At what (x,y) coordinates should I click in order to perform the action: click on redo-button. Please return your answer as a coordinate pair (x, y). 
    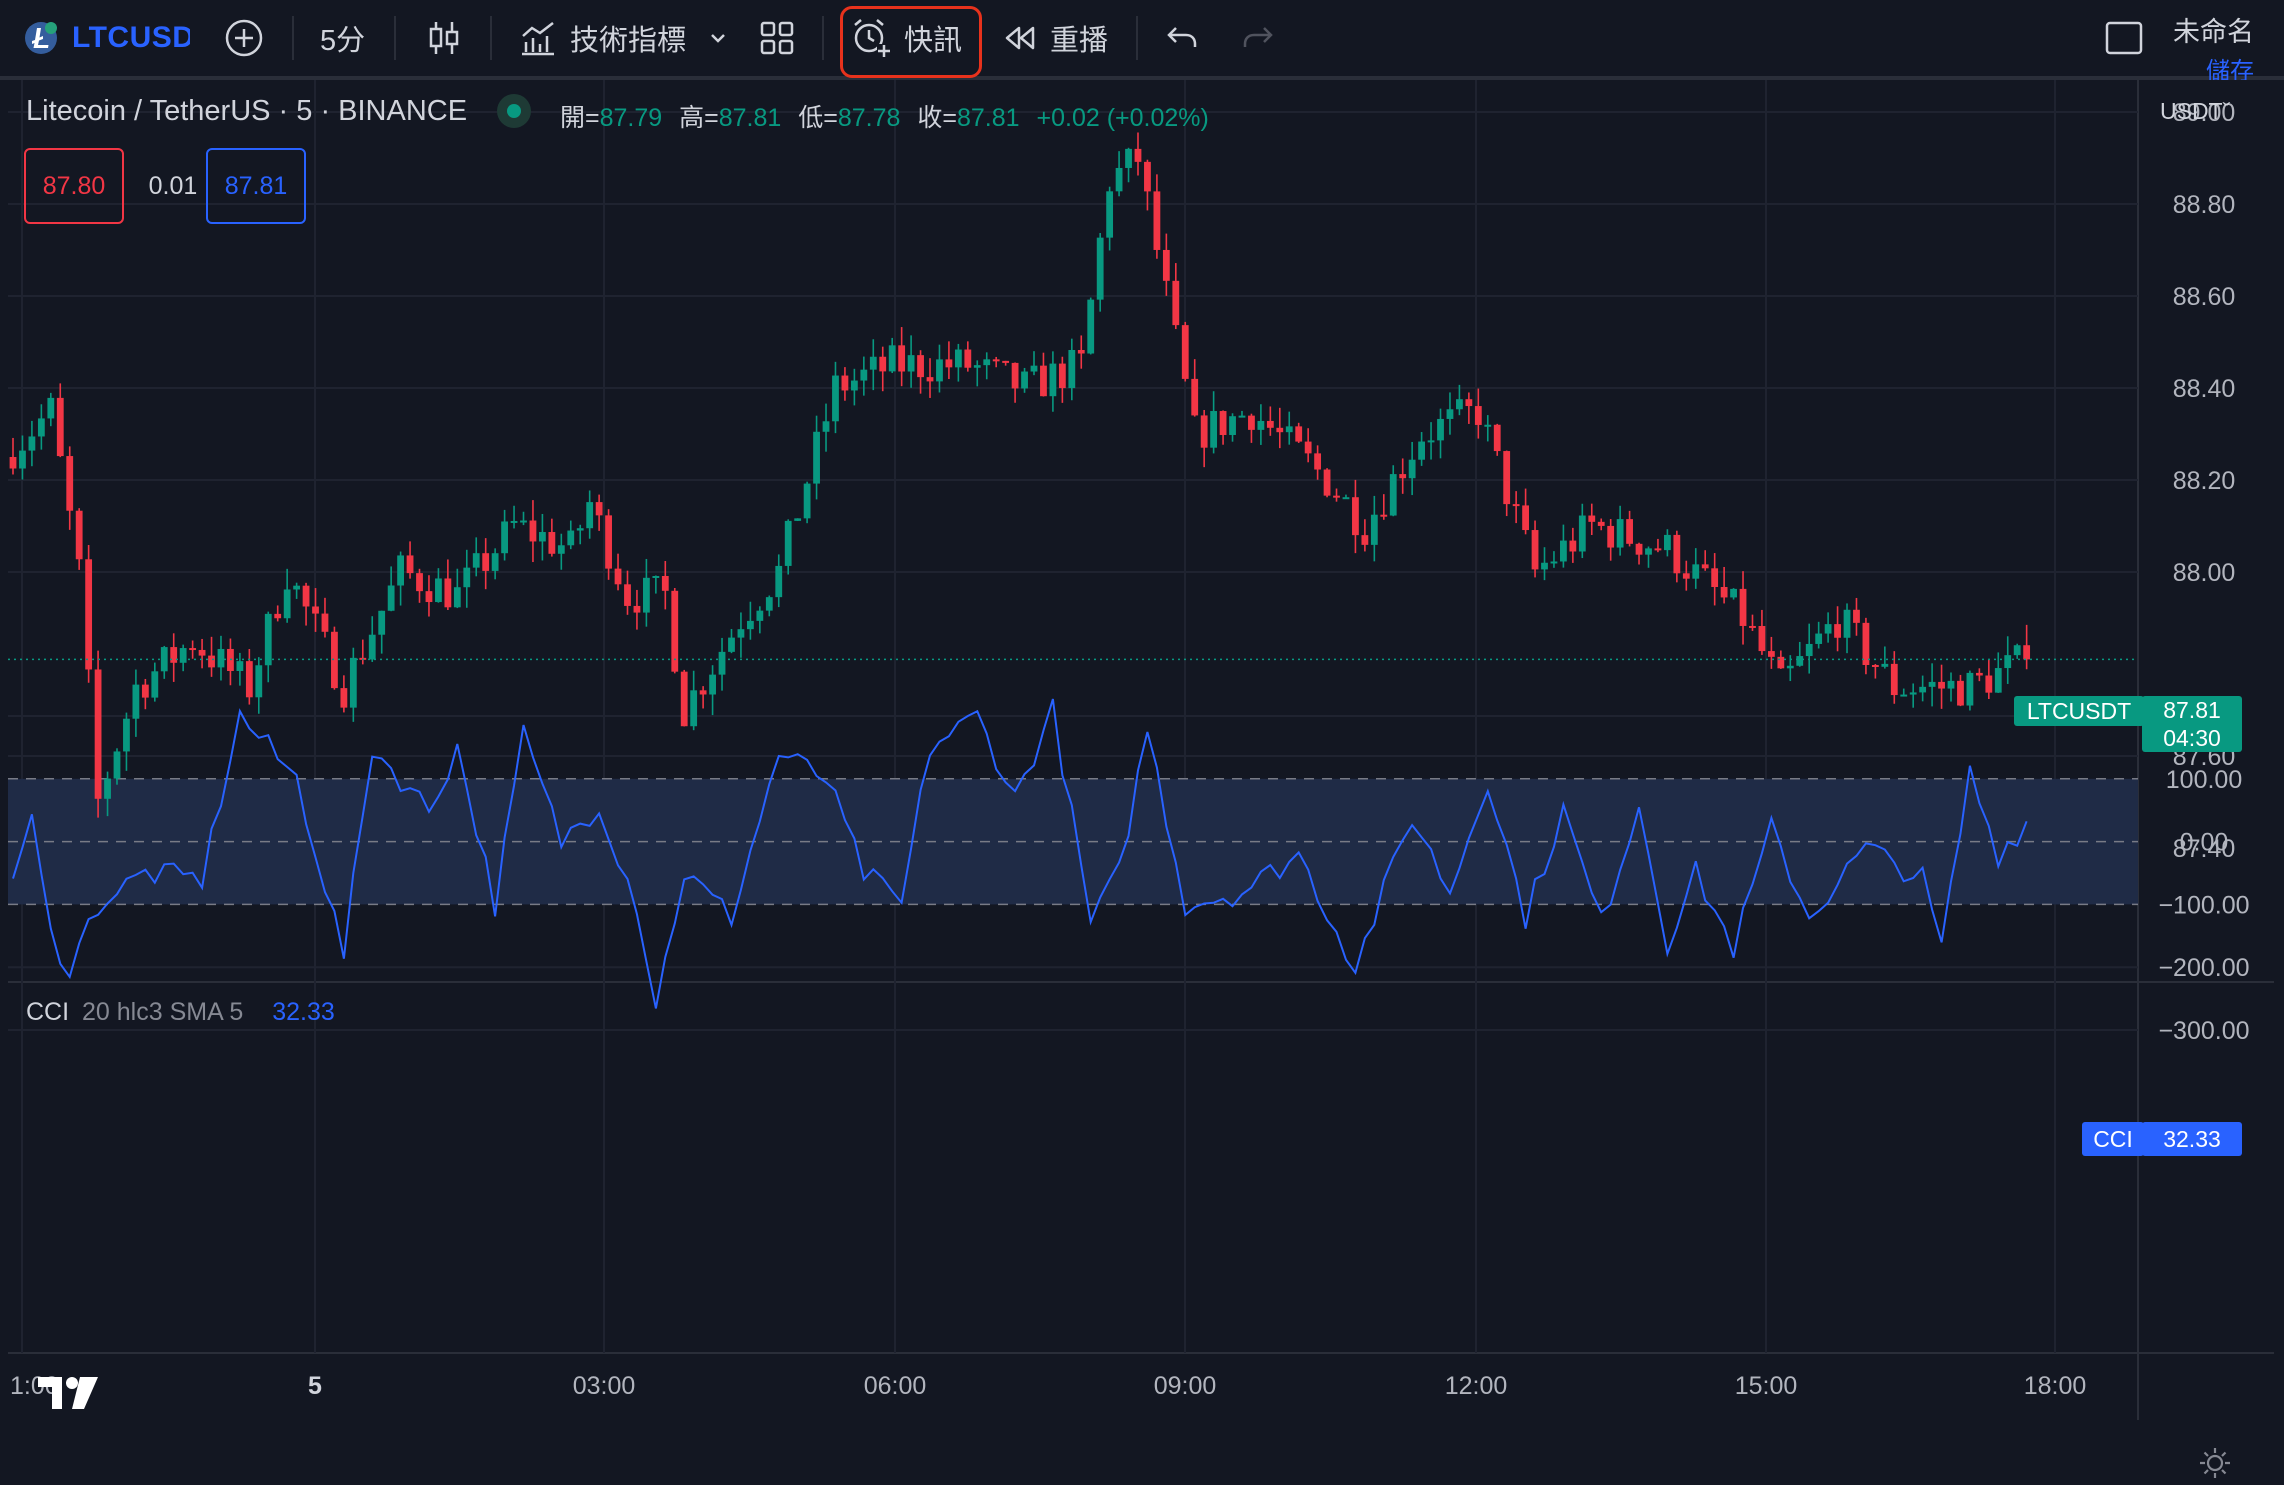
    Looking at the image, I should click on (1258, 38).